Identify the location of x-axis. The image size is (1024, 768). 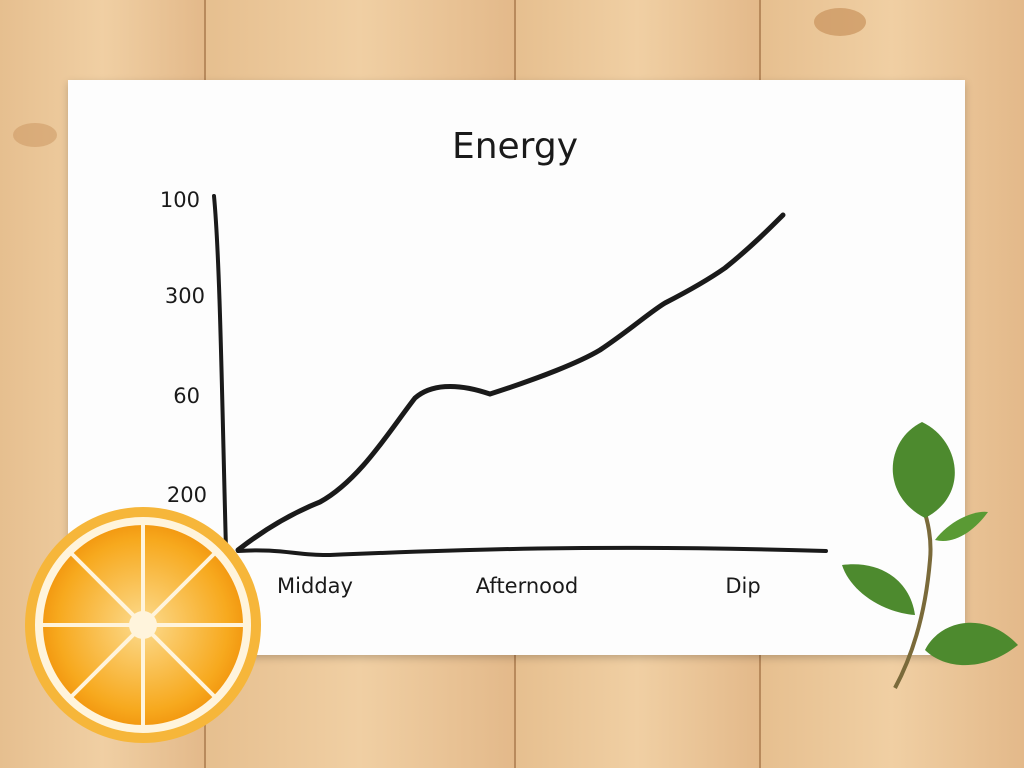
(532, 551).